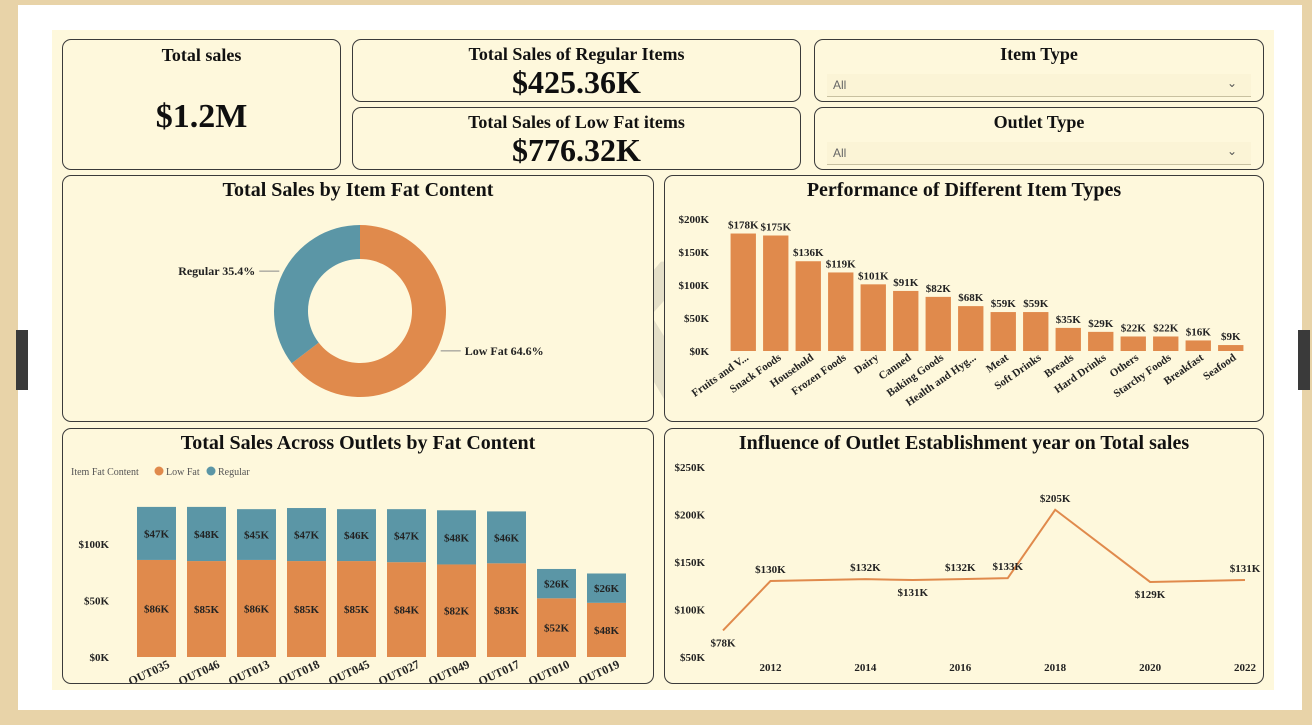 The height and width of the screenshot is (725, 1312). What do you see at coordinates (368, 311) in the screenshot?
I see `donut-slice-low-fat` at bounding box center [368, 311].